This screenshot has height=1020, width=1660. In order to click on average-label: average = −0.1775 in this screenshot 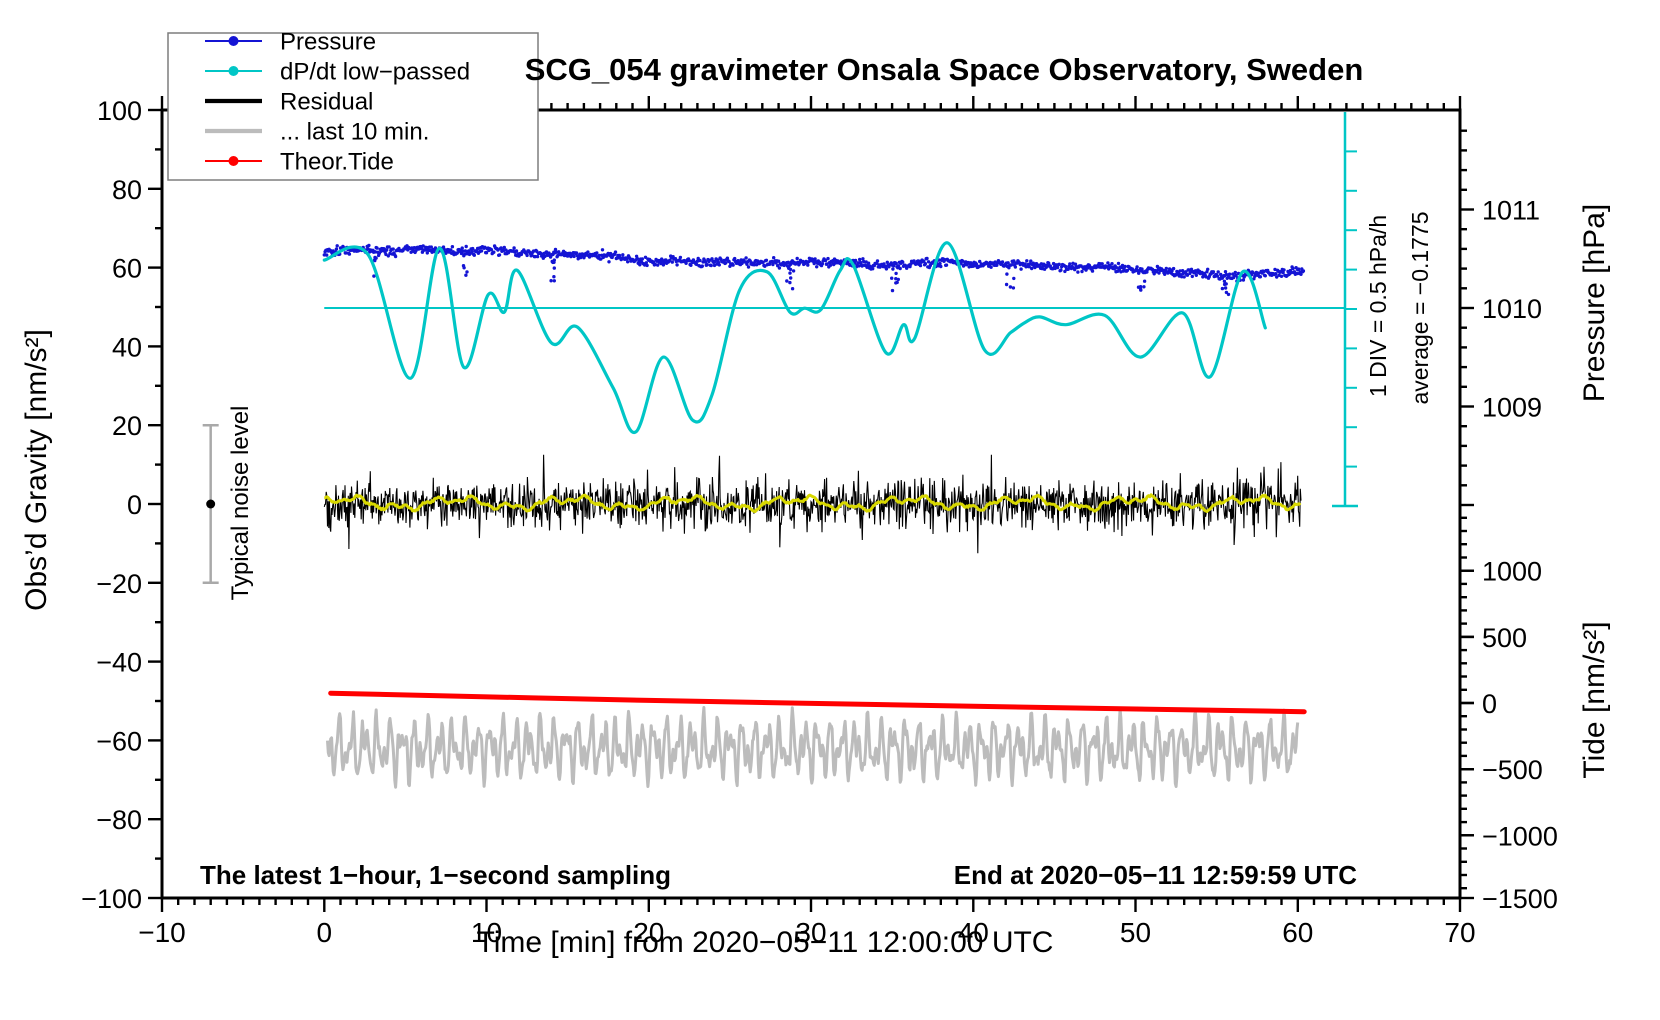, I will do `click(1420, 307)`.